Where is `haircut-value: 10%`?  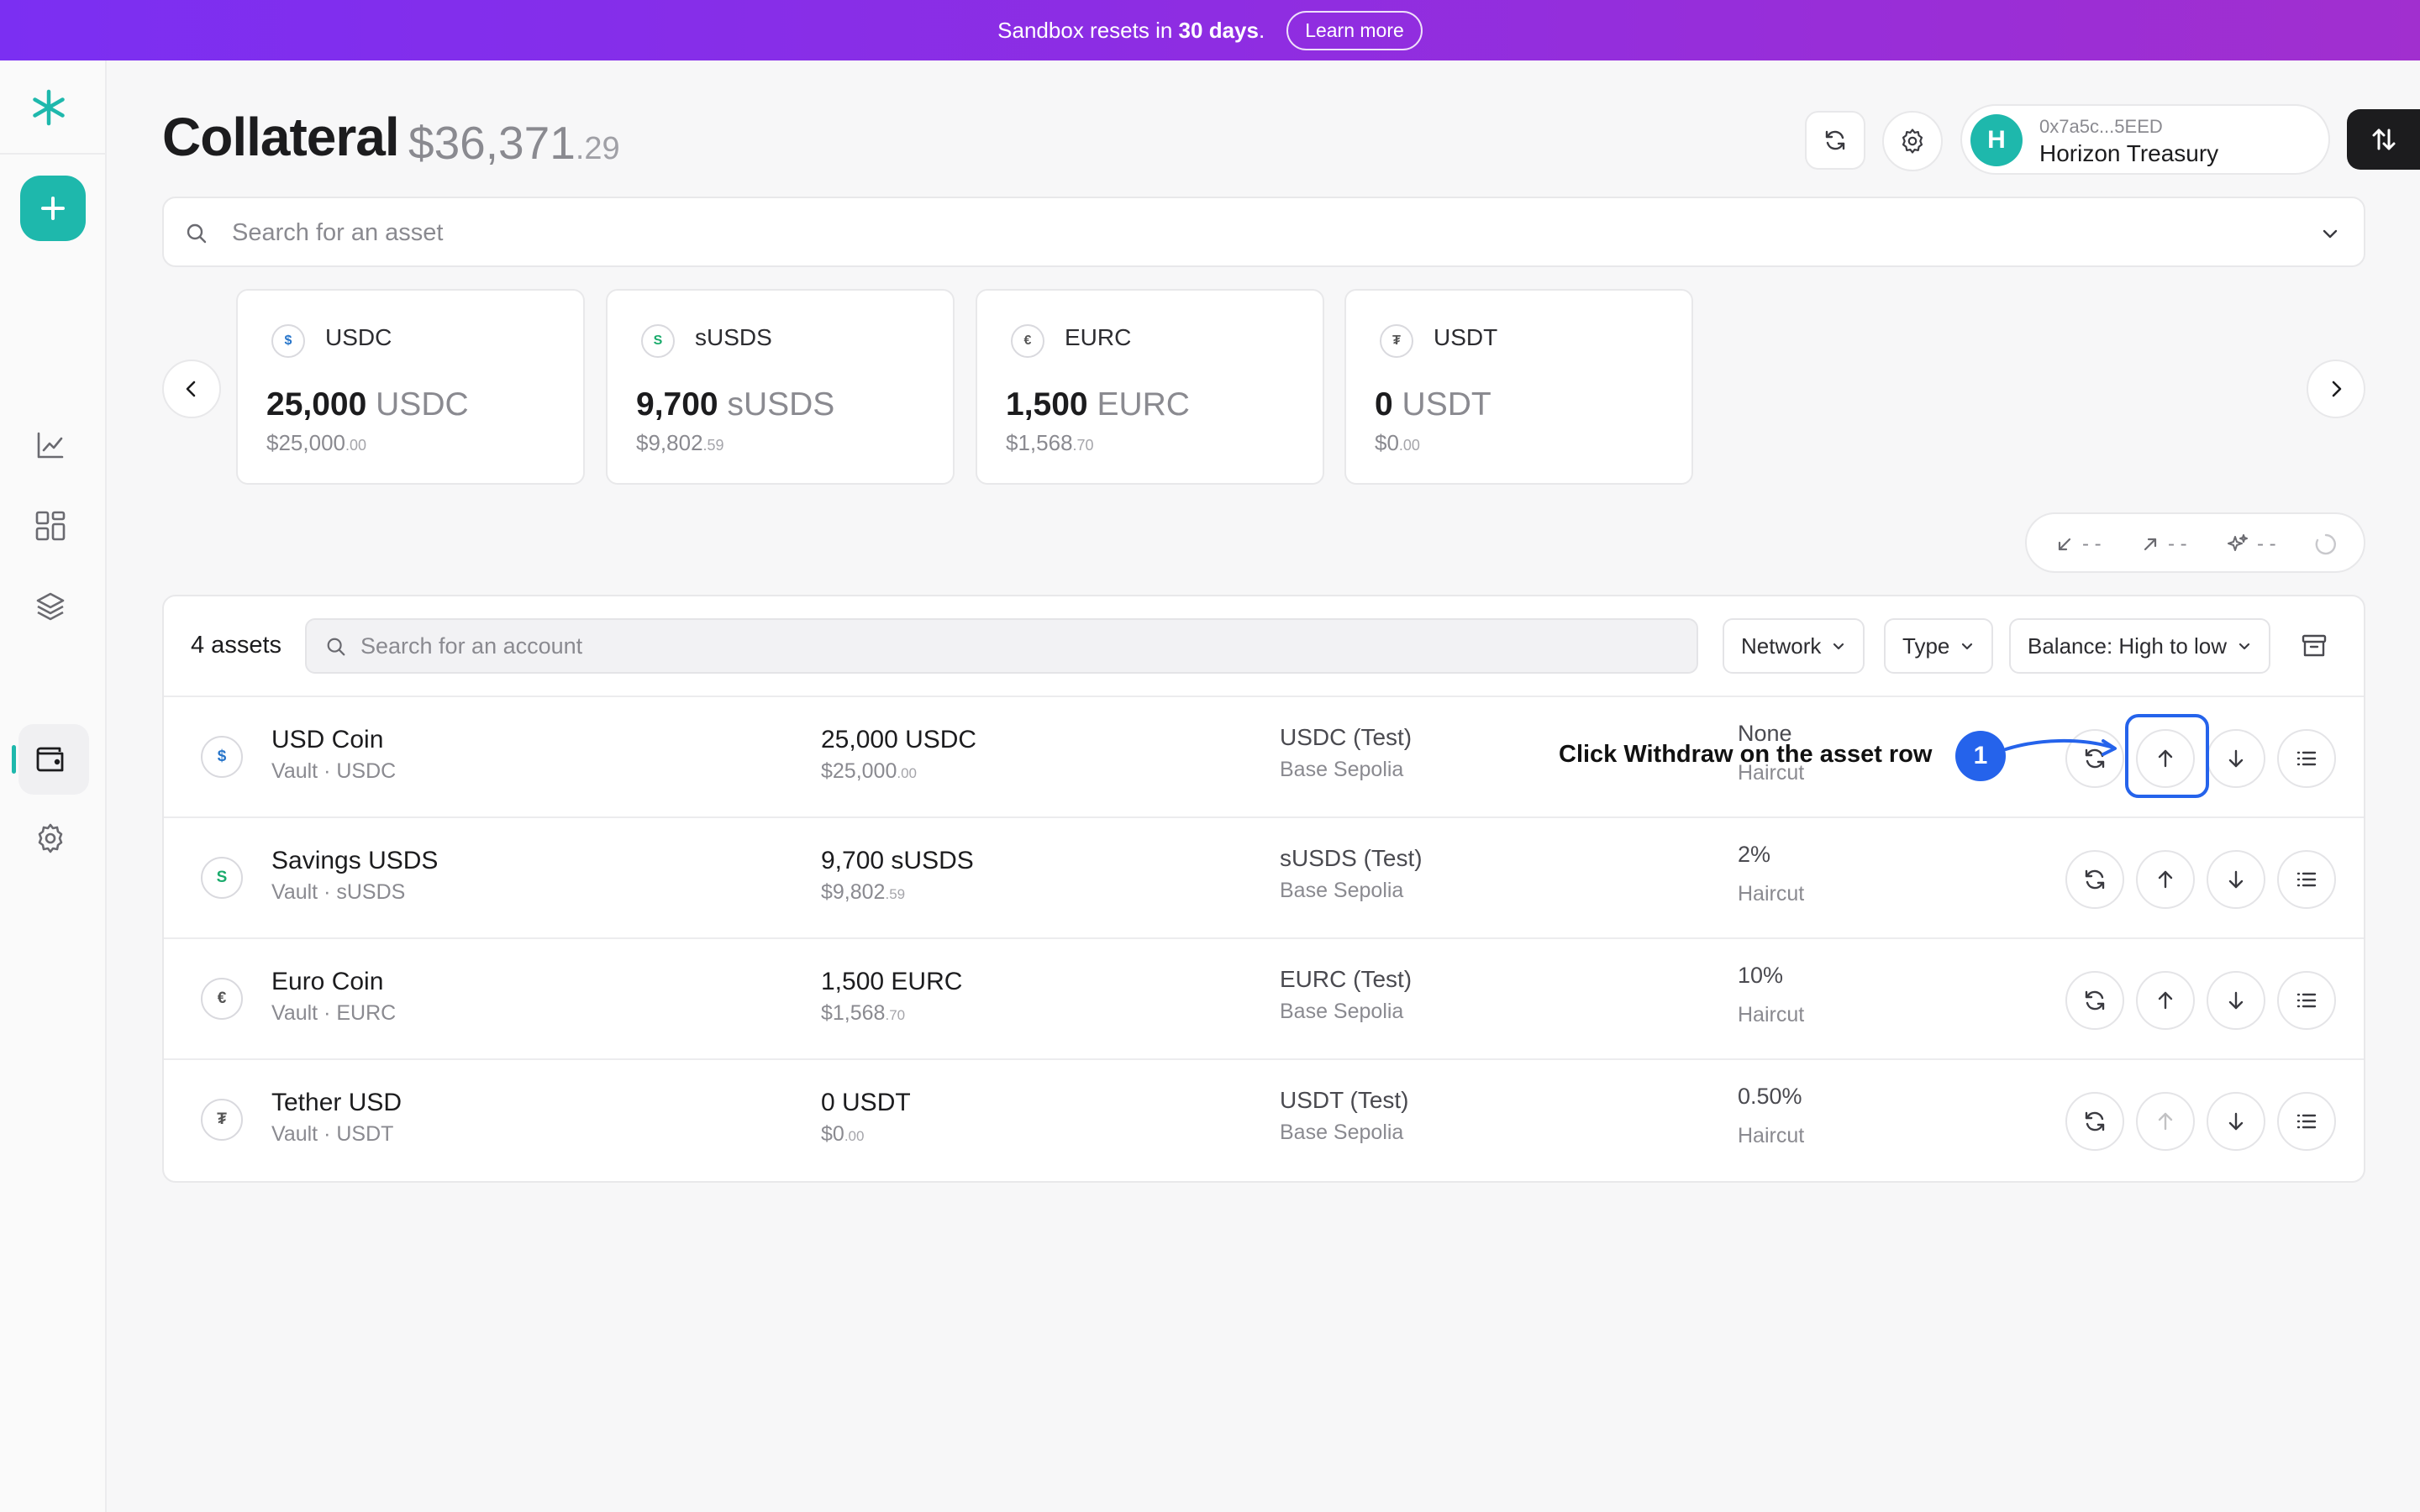 haircut-value: 10% is located at coordinates (1761, 975).